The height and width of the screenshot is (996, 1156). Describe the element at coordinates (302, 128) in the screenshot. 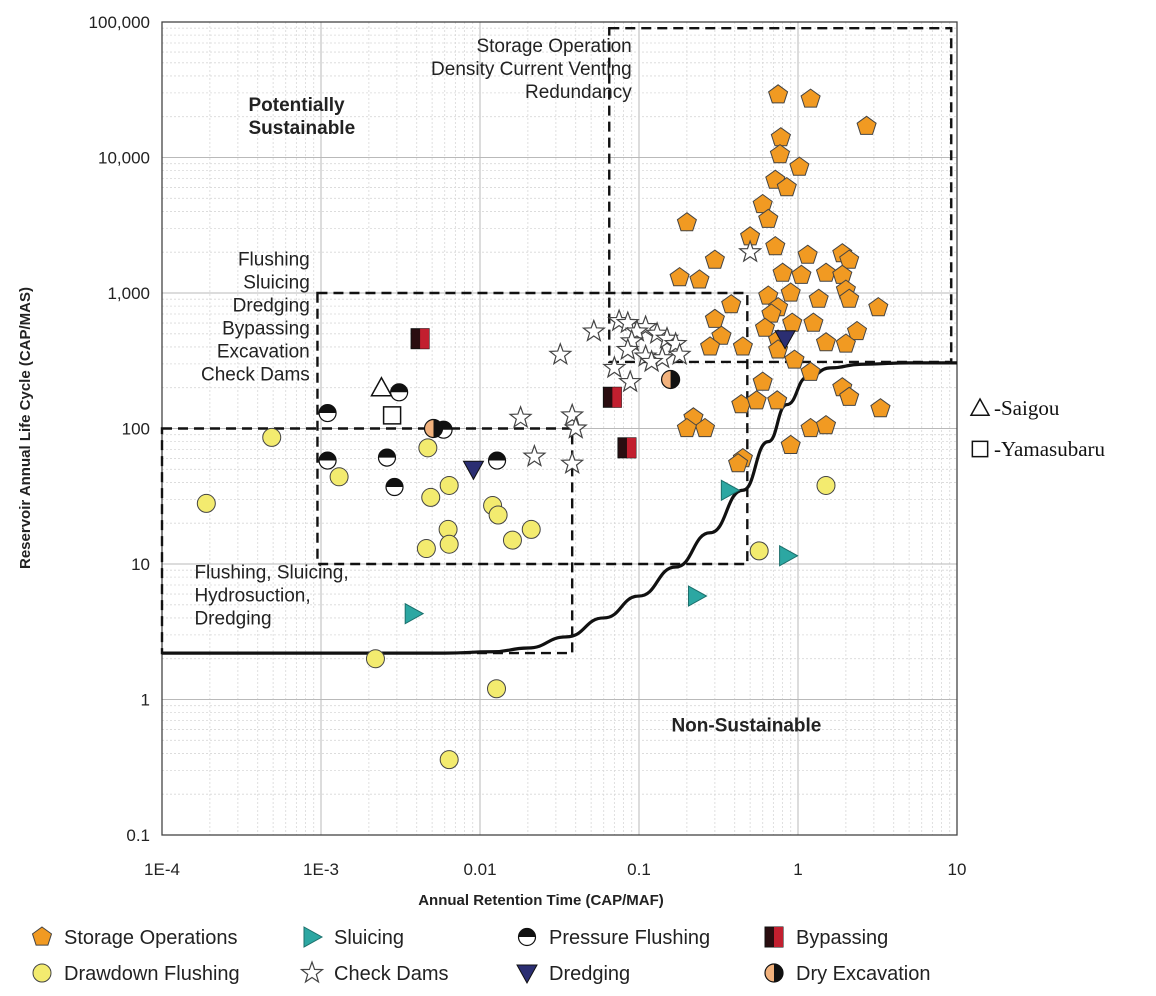

I see `annotation-line: Sustainable` at that location.